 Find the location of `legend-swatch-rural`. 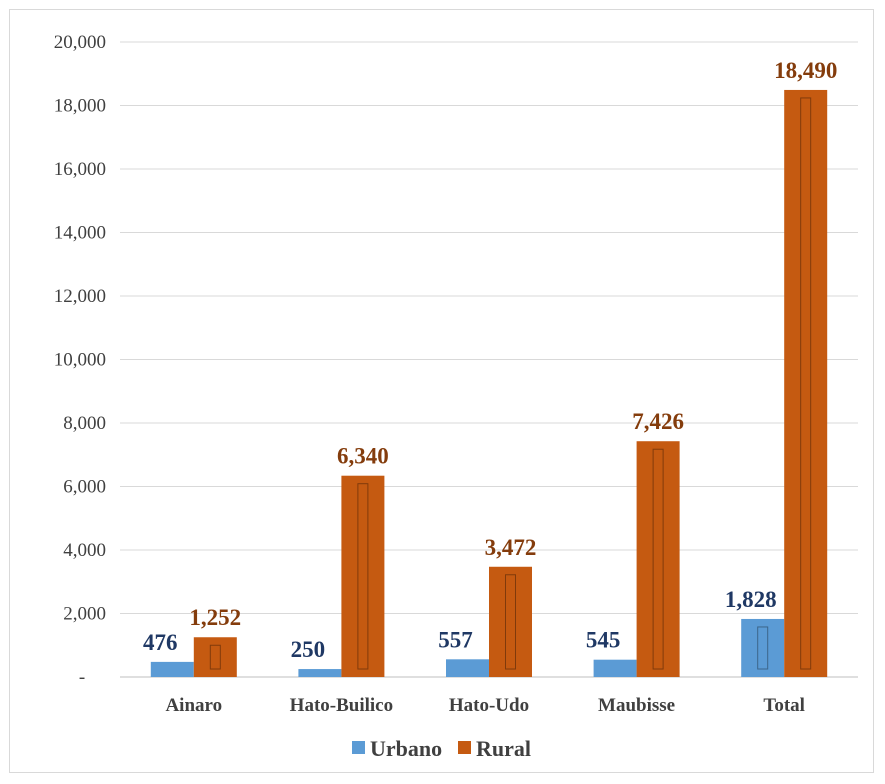

legend-swatch-rural is located at coordinates (464, 747).